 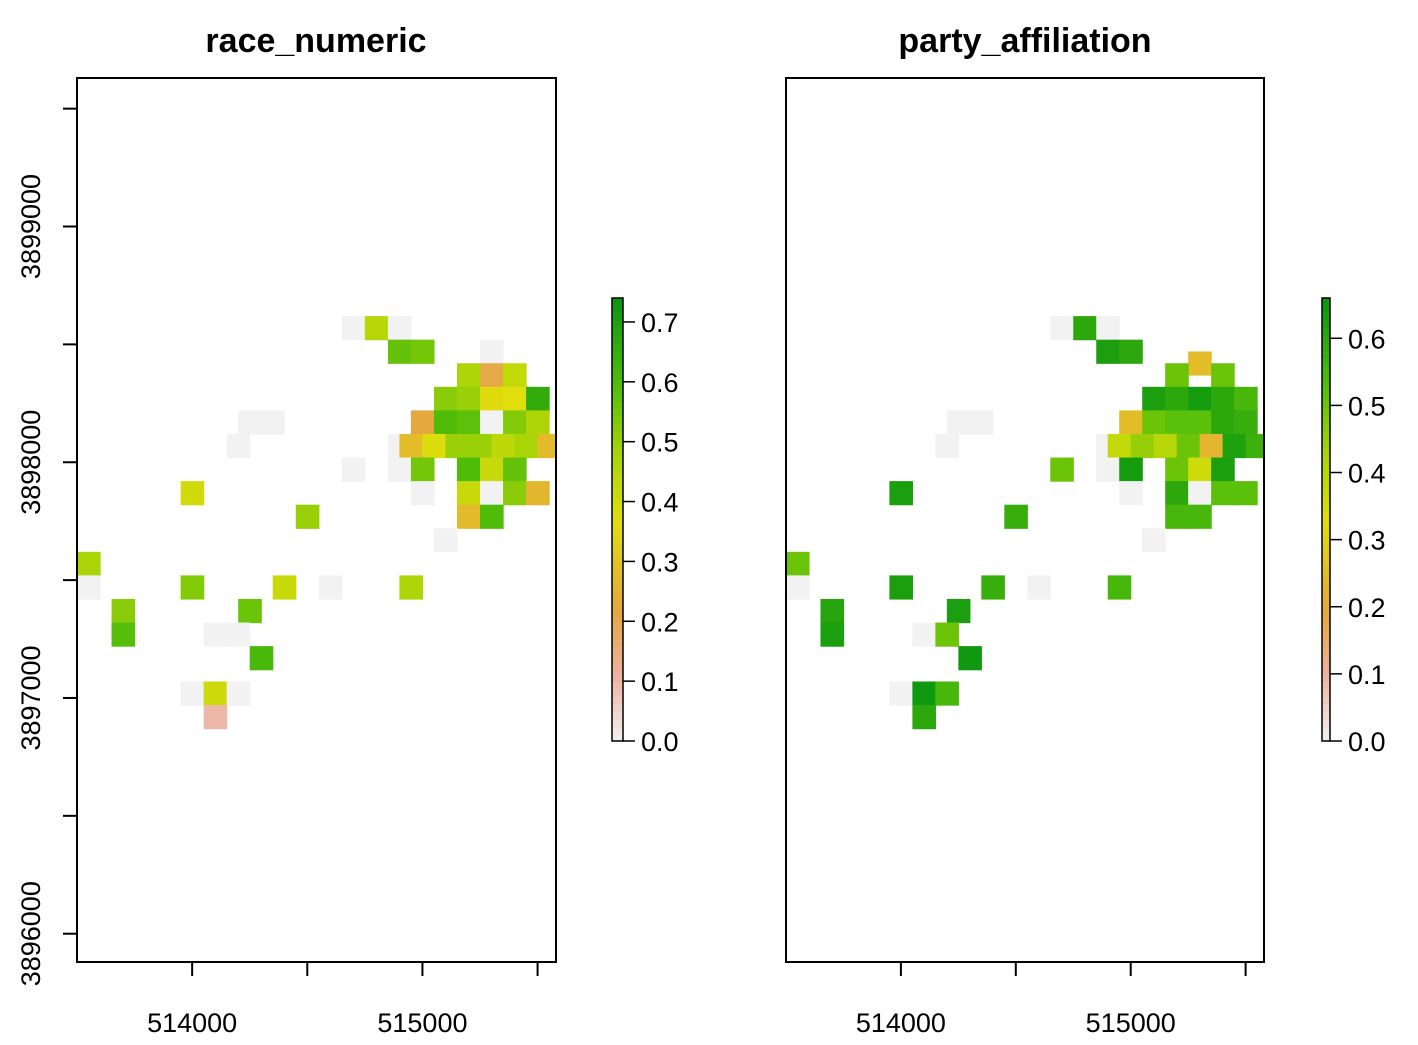 I want to click on colorbar-tick-label: 0.7, so click(x=660, y=323).